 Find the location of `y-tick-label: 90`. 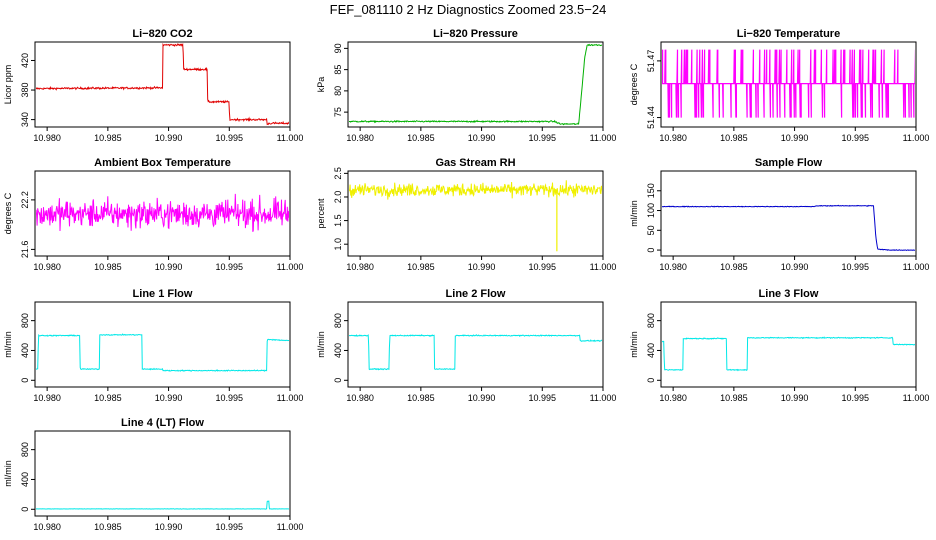

y-tick-label: 90 is located at coordinates (338, 48).